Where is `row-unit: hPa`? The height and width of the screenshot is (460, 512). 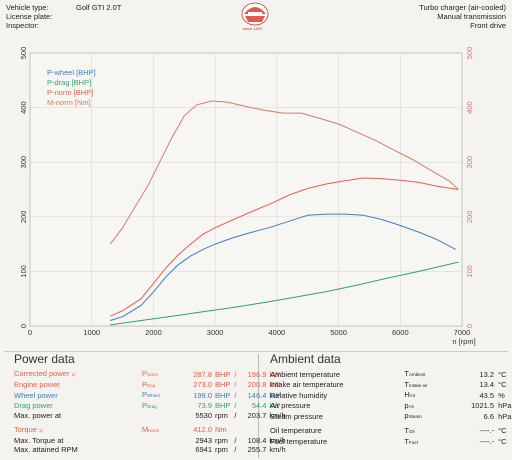 row-unit: hPa is located at coordinates (505, 416).